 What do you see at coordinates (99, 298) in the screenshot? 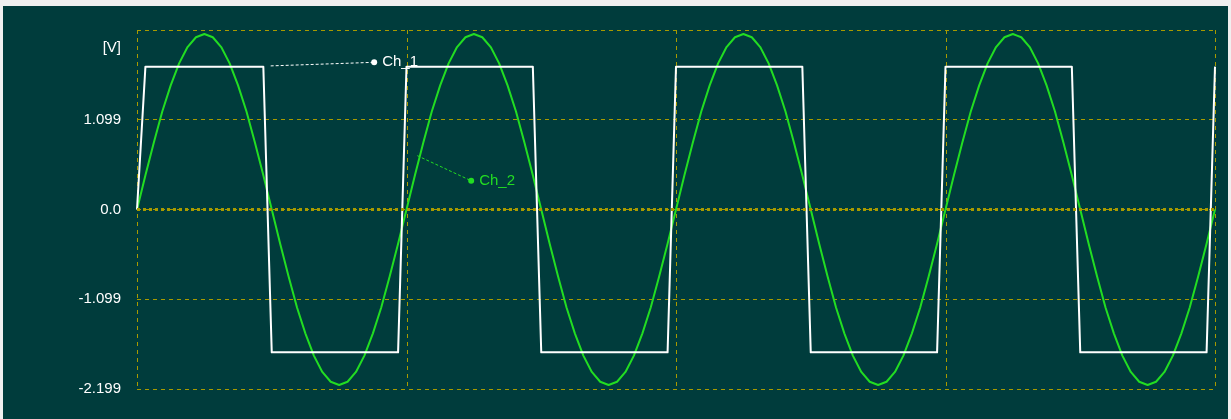
I see `y-tick-label: -1.099` at bounding box center [99, 298].